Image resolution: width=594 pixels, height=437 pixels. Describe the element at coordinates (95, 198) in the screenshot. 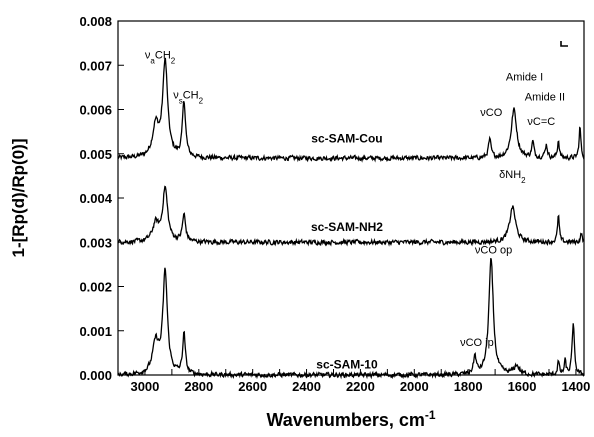

I see `y-tick-label-4: 0.004` at that location.